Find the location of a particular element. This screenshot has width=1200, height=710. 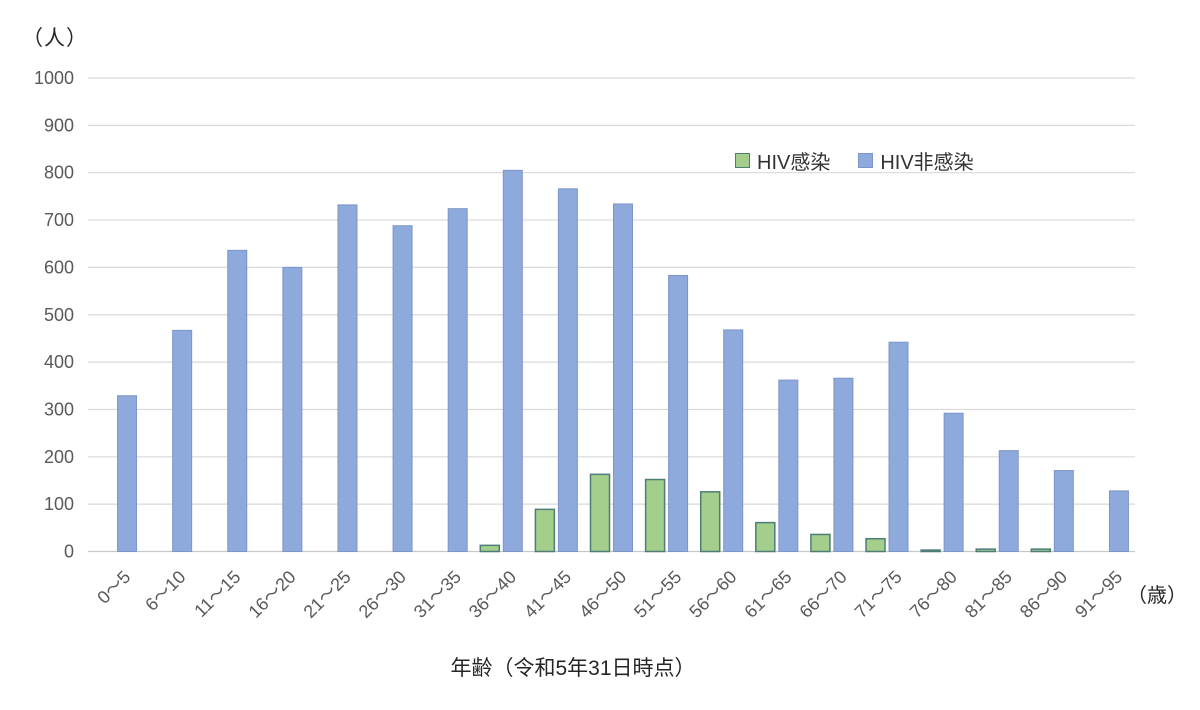

bar-hiv-negative-56～60 is located at coordinates (733, 441).